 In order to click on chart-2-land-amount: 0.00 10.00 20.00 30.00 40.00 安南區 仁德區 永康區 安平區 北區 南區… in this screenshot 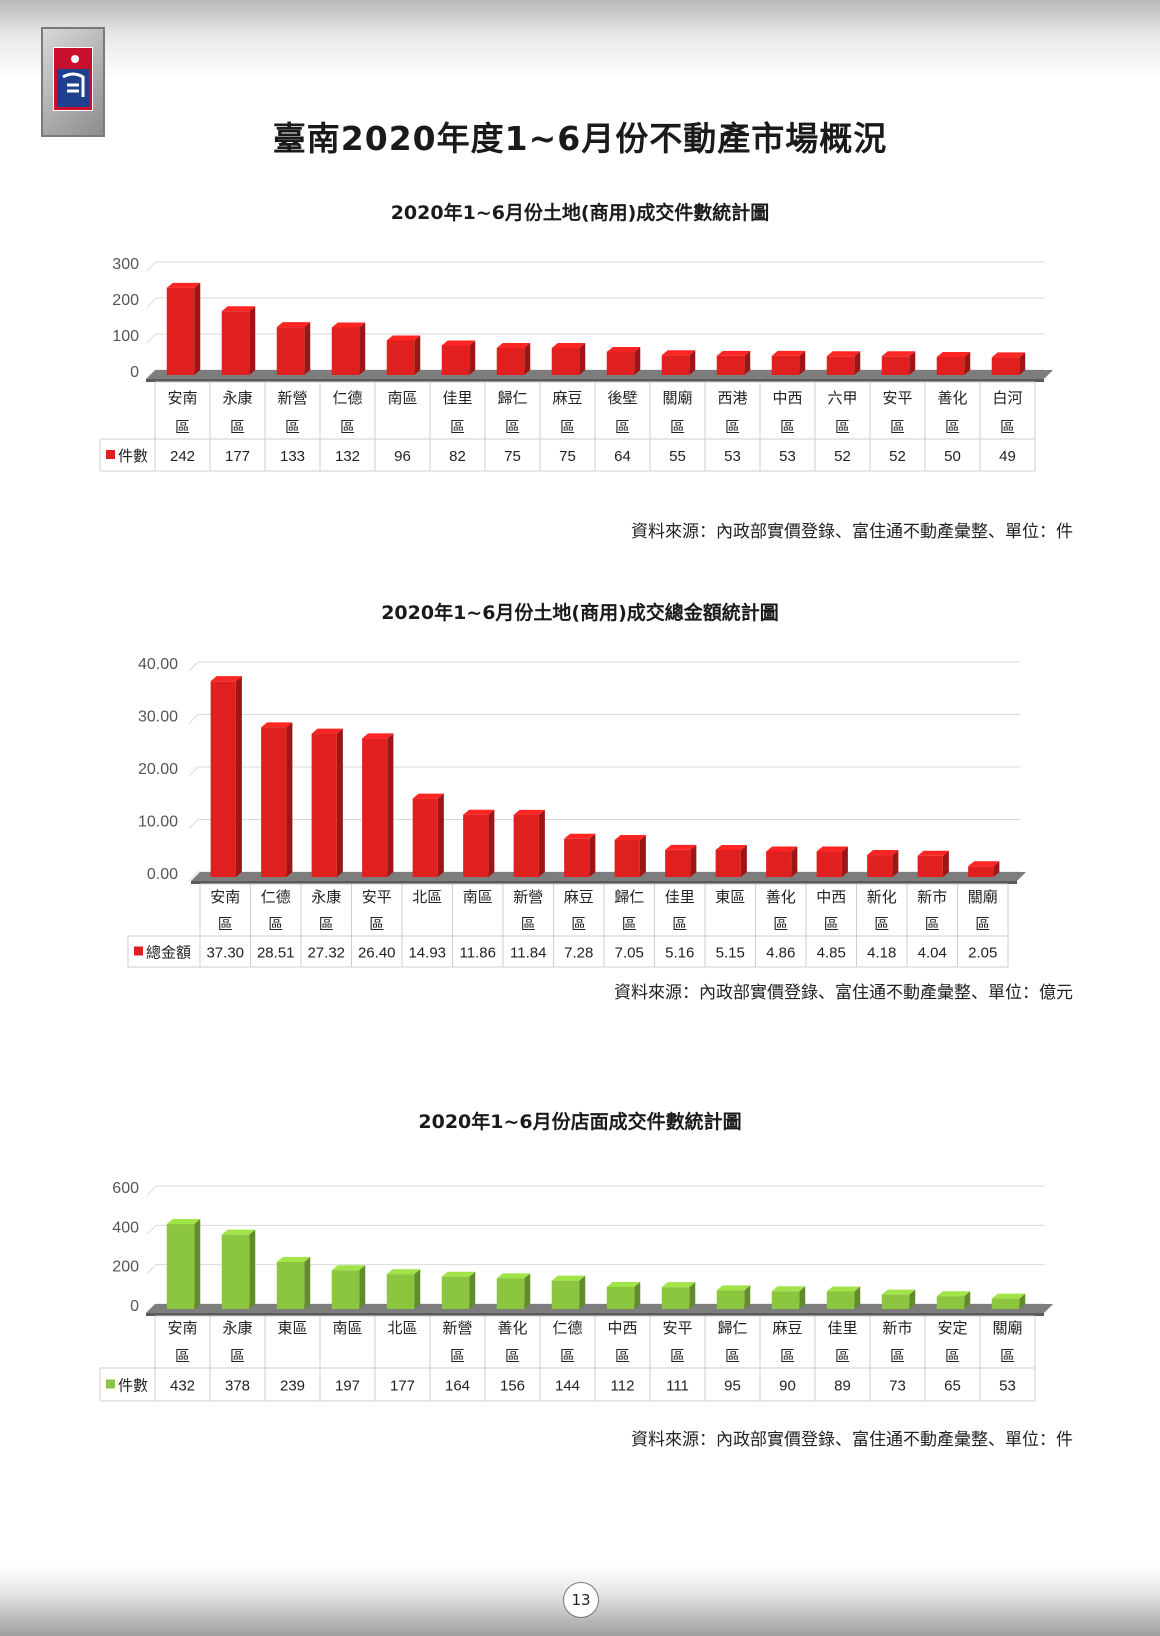, I will do `click(576, 812)`.